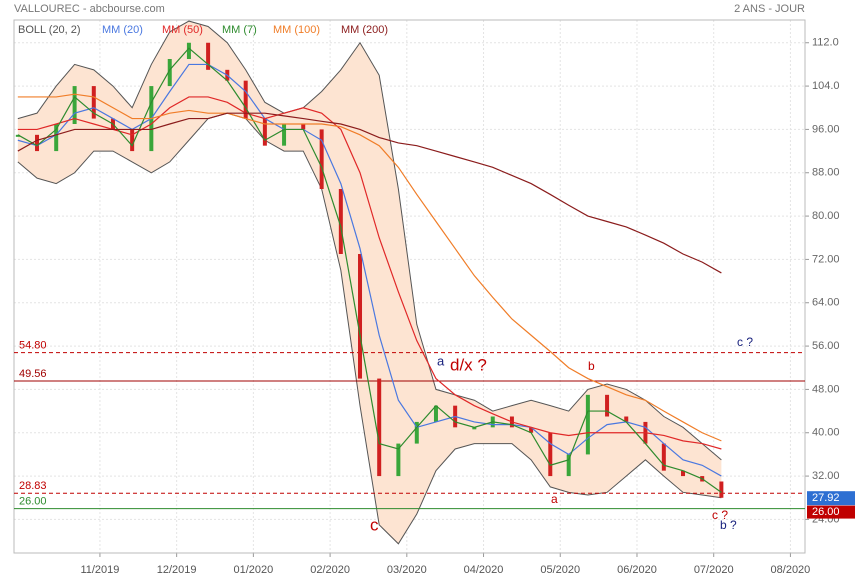 This screenshot has width=855, height=580. Describe the element at coordinates (33, 501) in the screenshot. I see `level-label: 26.00` at that location.